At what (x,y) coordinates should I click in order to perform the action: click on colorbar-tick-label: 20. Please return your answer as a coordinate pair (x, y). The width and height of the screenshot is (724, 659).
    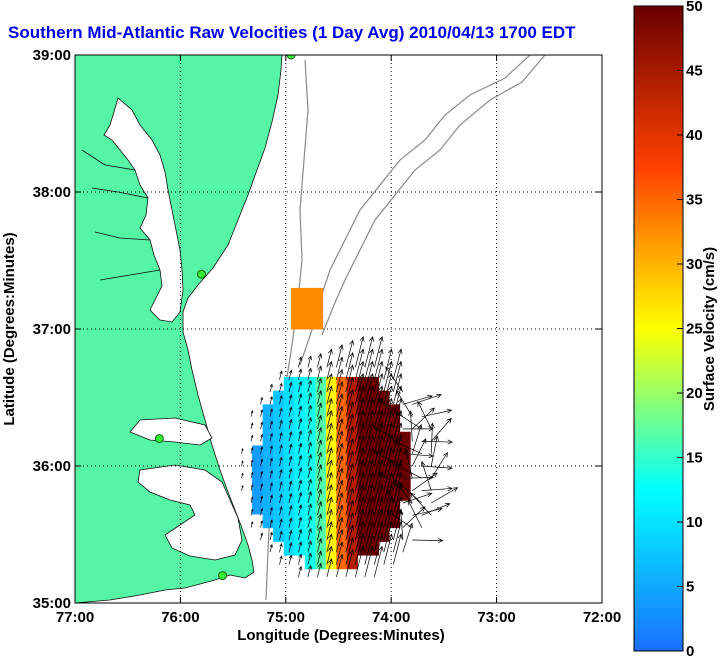
    Looking at the image, I should click on (694, 393).